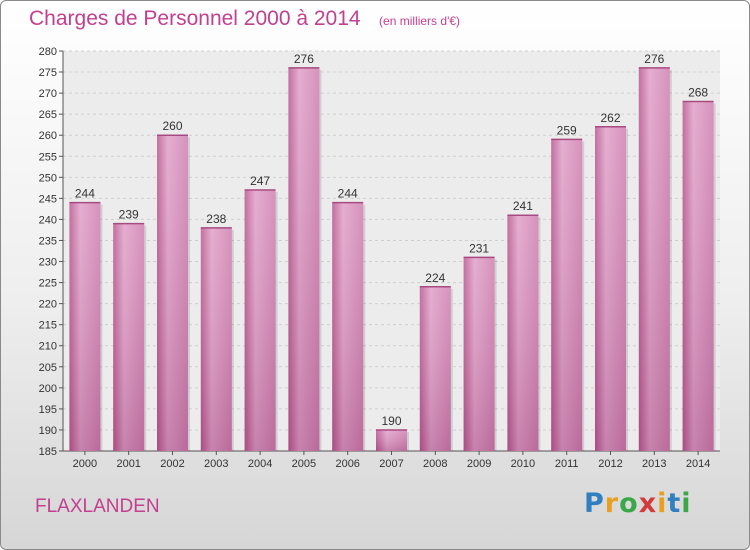 This screenshot has height=550, width=750. Describe the element at coordinates (85, 464) in the screenshot. I see `x-tick-label: 2000` at that location.